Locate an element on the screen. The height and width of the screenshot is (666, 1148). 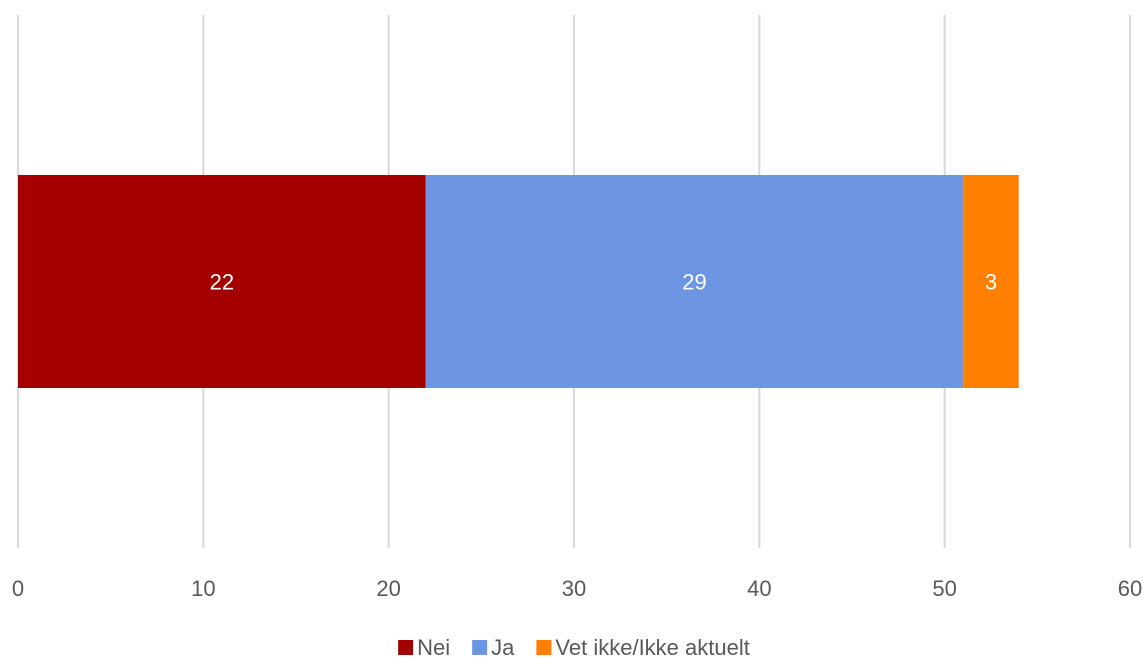
bar-segment-nei is located at coordinates (222, 281).